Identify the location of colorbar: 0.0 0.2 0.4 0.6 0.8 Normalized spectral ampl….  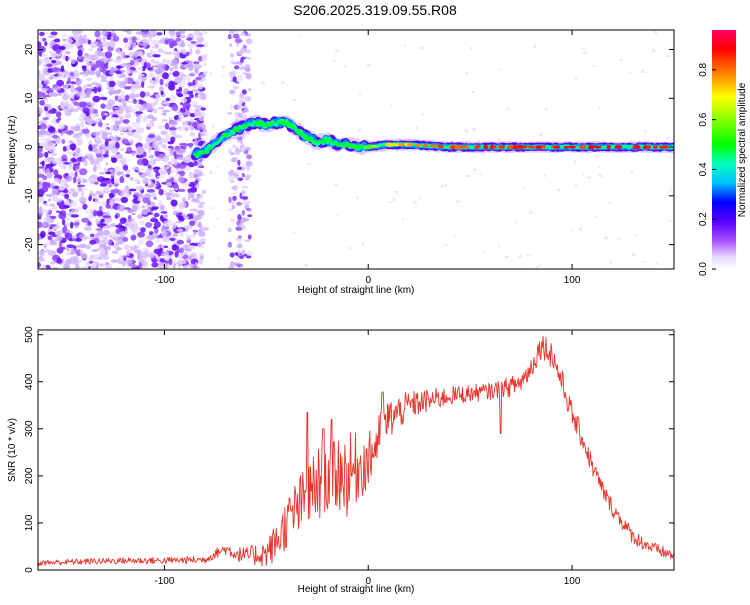
(723, 153).